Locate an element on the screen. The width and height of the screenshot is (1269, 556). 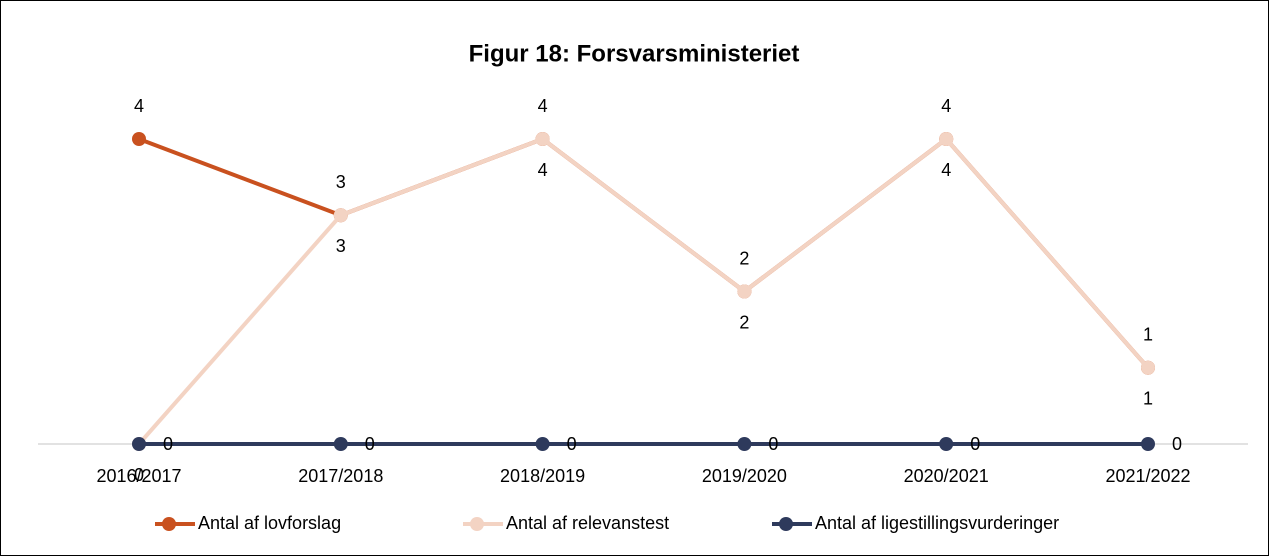
legend-label: Antal af ligestillingsvurderinger is located at coordinates (937, 523).